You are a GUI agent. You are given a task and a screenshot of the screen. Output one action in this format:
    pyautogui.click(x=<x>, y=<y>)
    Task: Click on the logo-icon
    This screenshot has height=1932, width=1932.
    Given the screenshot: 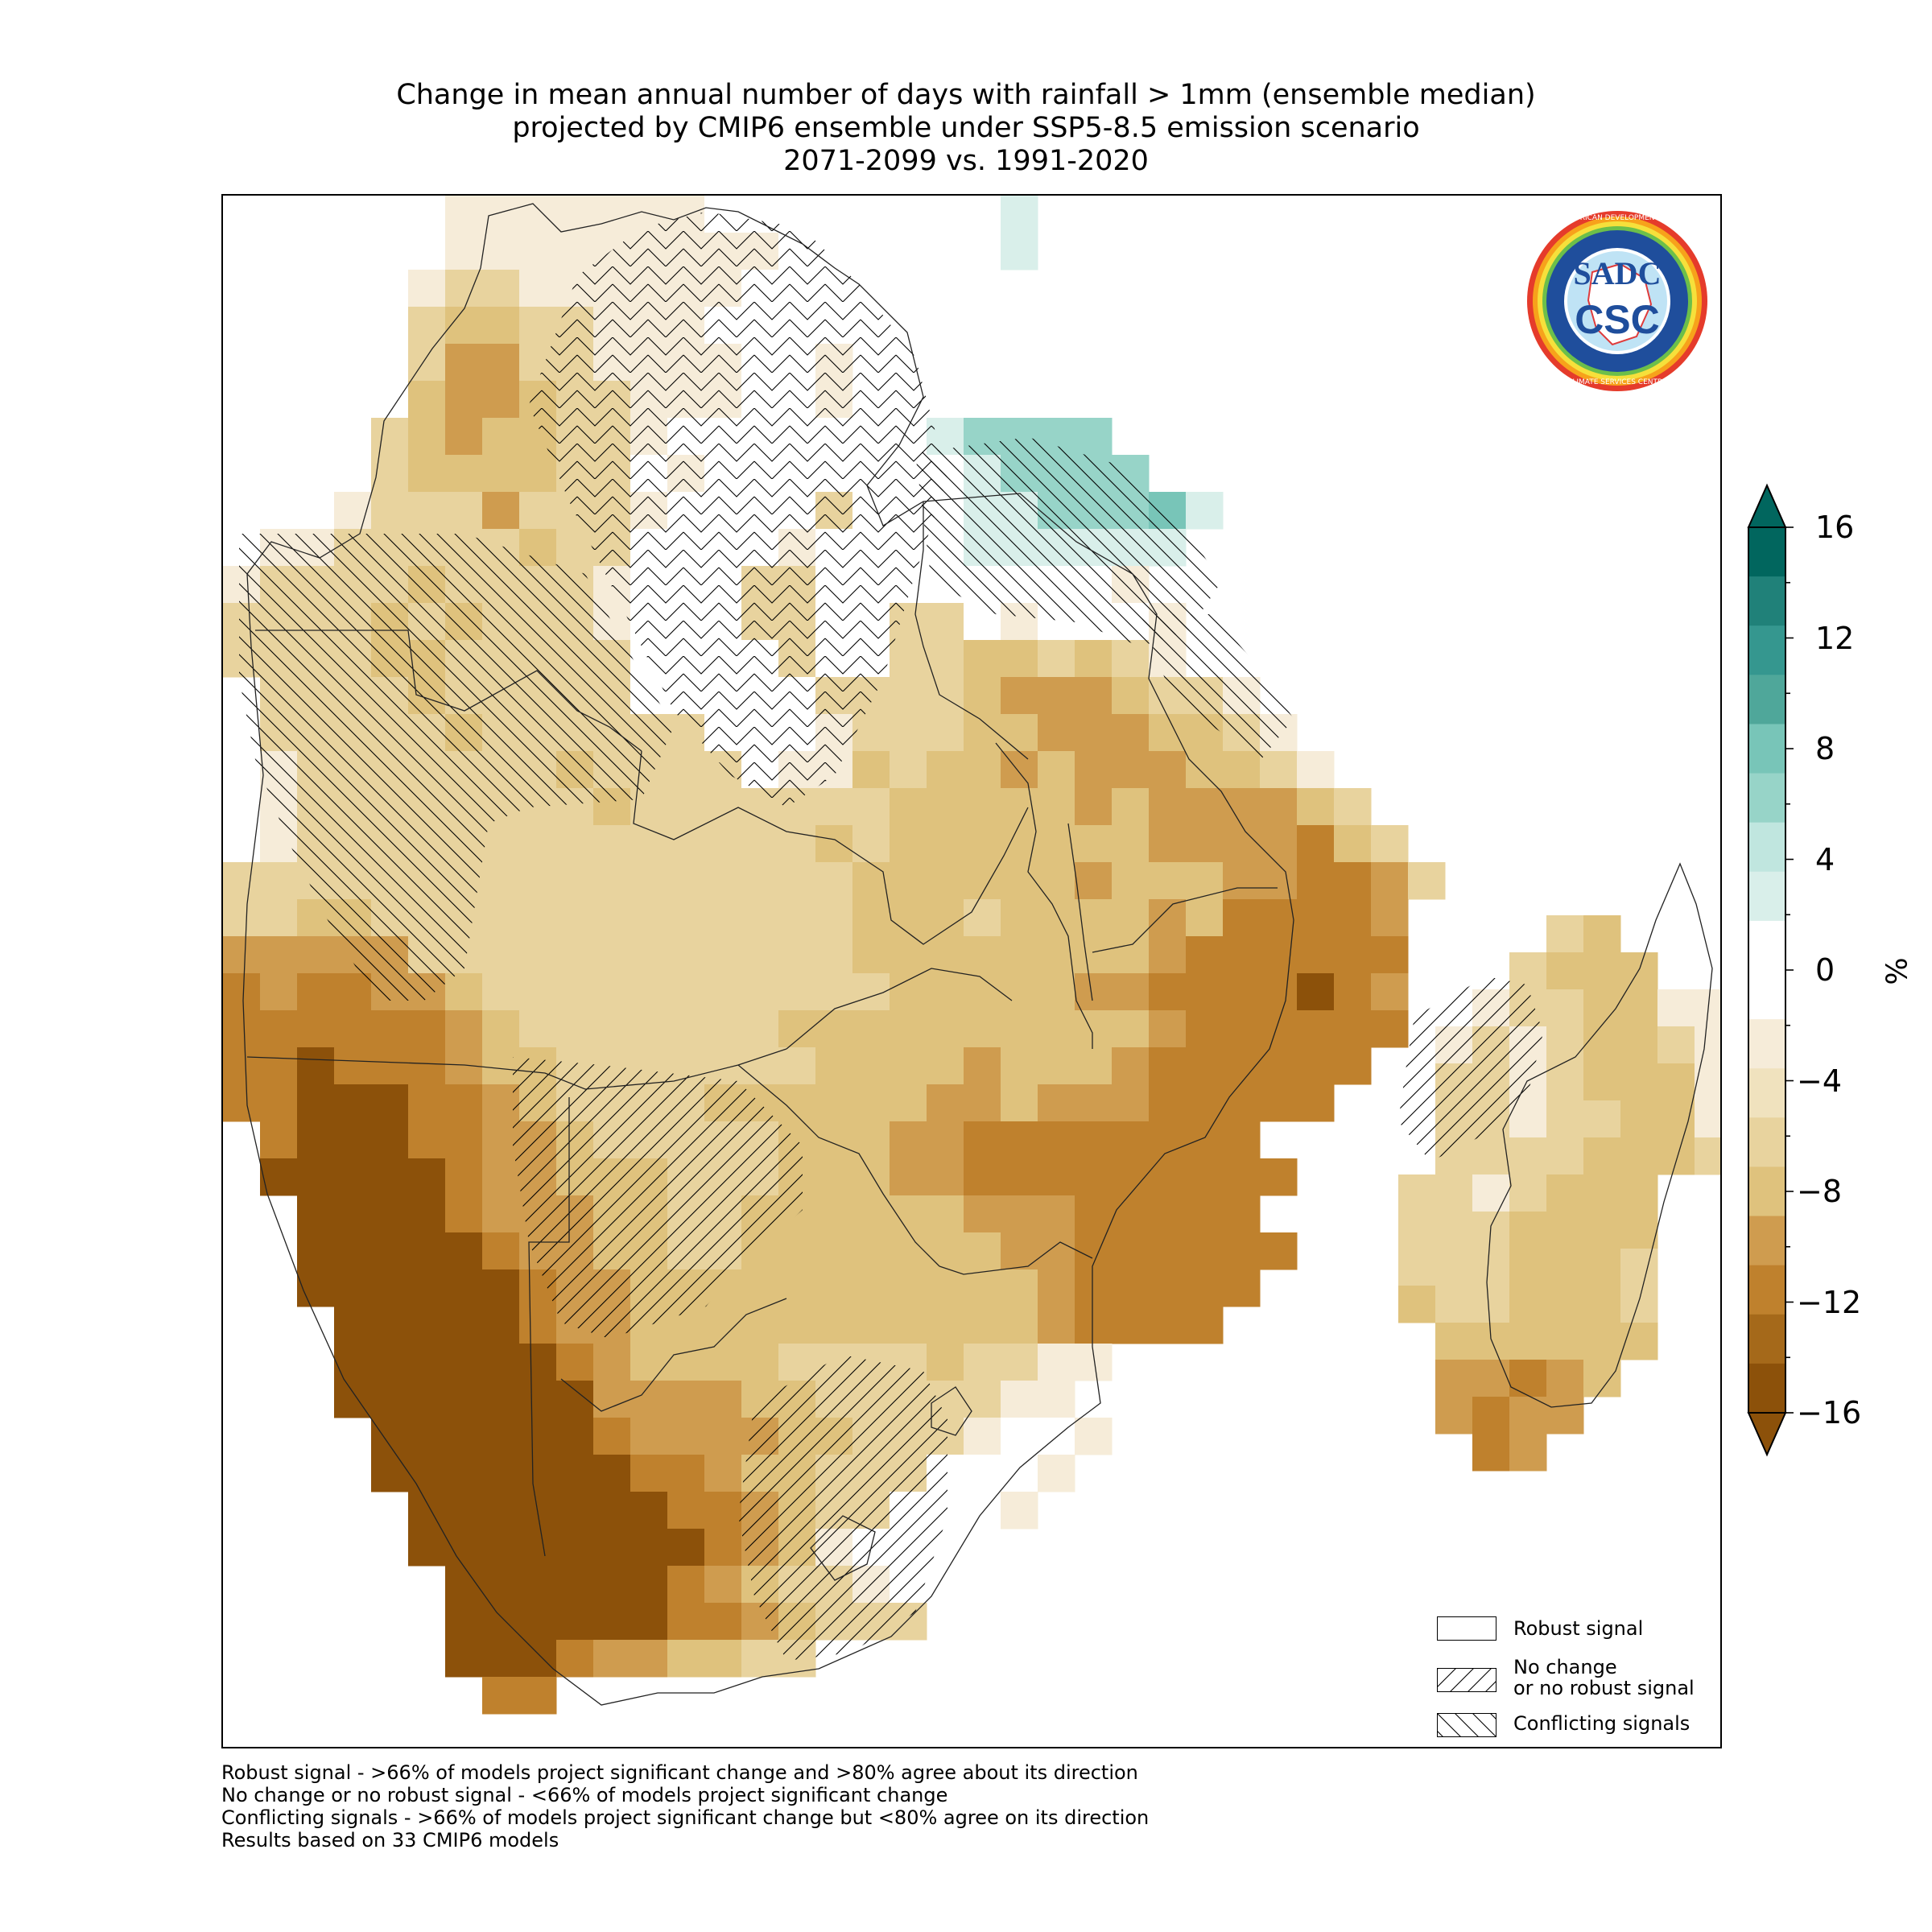 What is the action you would take?
    pyautogui.click(x=1617, y=301)
    